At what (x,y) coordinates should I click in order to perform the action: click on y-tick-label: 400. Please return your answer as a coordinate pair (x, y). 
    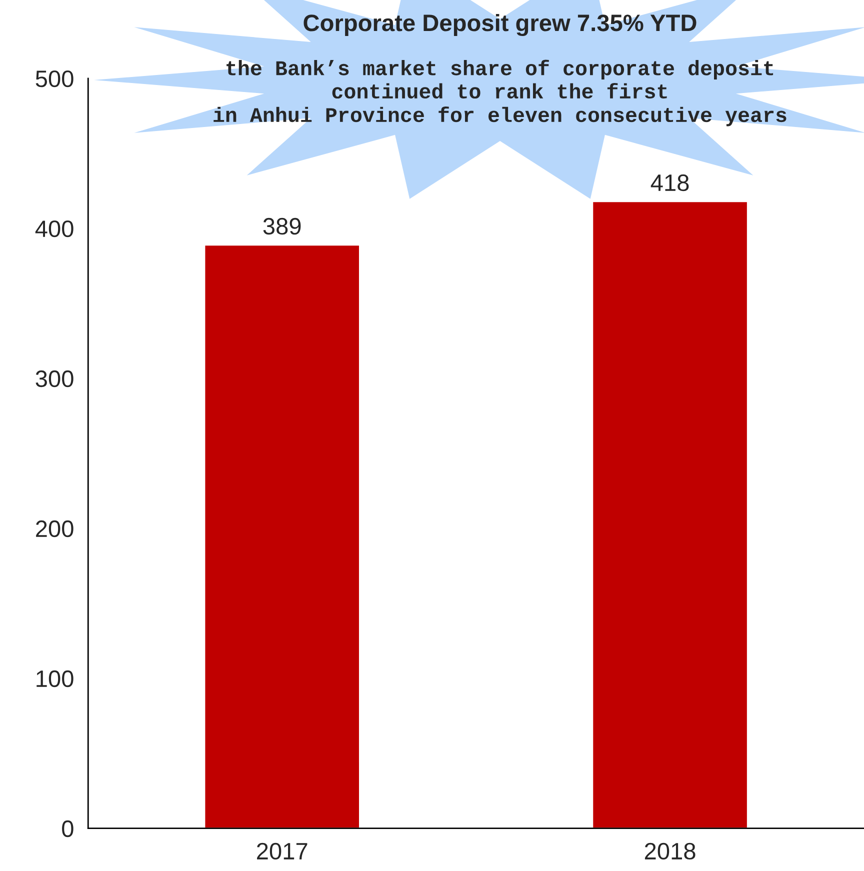
    Looking at the image, I should click on (54, 229).